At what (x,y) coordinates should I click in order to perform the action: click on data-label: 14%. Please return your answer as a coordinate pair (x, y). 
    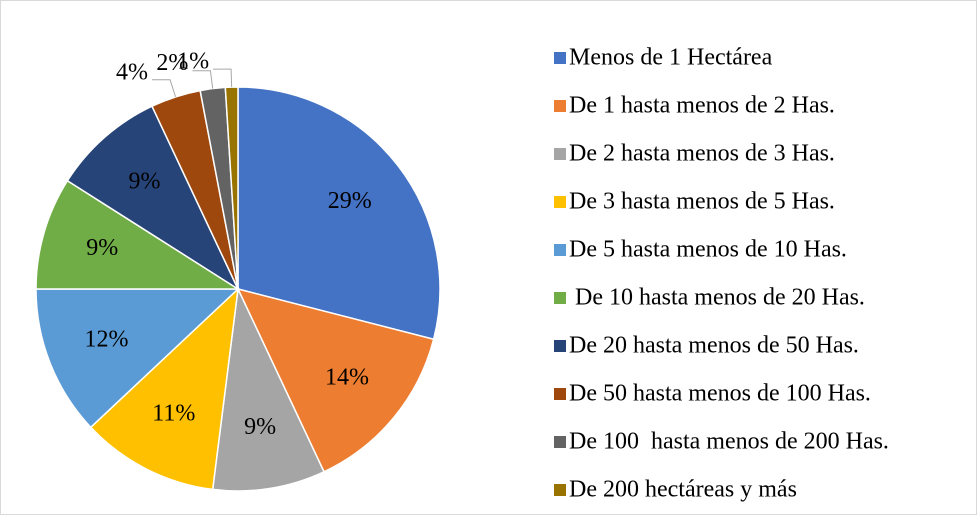
    Looking at the image, I should click on (347, 378).